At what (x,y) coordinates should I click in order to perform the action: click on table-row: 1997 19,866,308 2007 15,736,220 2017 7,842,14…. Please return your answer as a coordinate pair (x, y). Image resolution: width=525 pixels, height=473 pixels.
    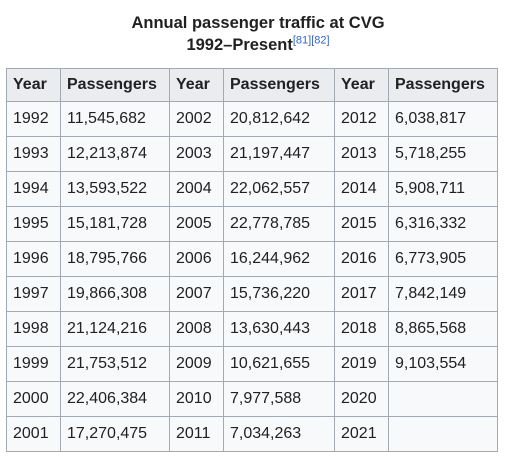
    Looking at the image, I should click on (252, 294).